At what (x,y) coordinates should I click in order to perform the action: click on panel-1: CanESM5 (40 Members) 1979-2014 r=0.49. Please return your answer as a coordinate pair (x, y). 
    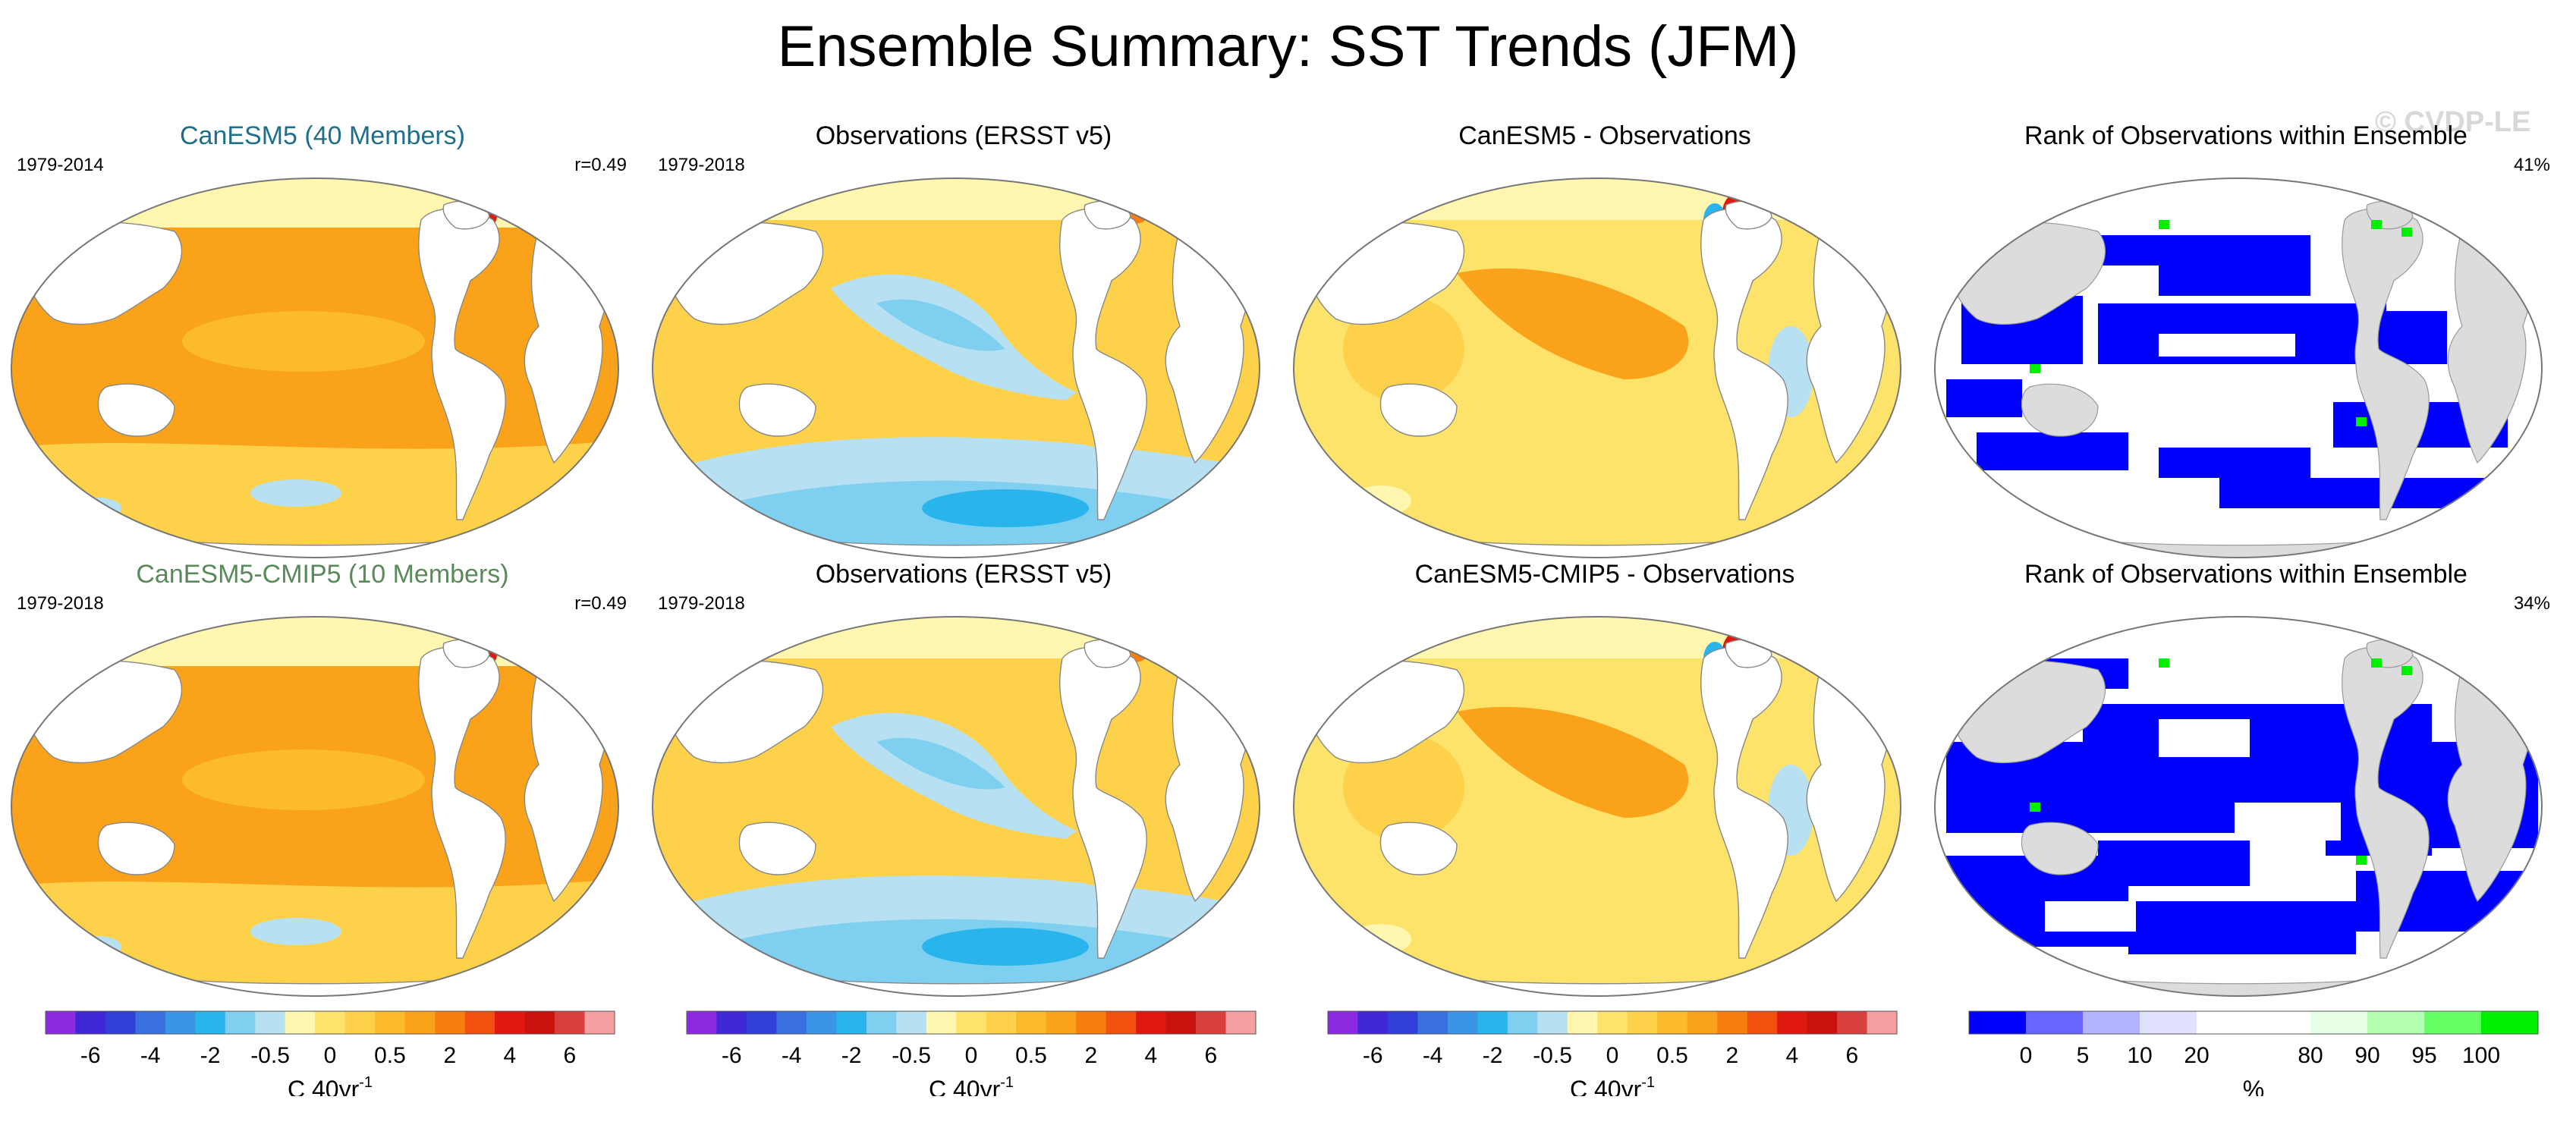
    Looking at the image, I should click on (322, 345).